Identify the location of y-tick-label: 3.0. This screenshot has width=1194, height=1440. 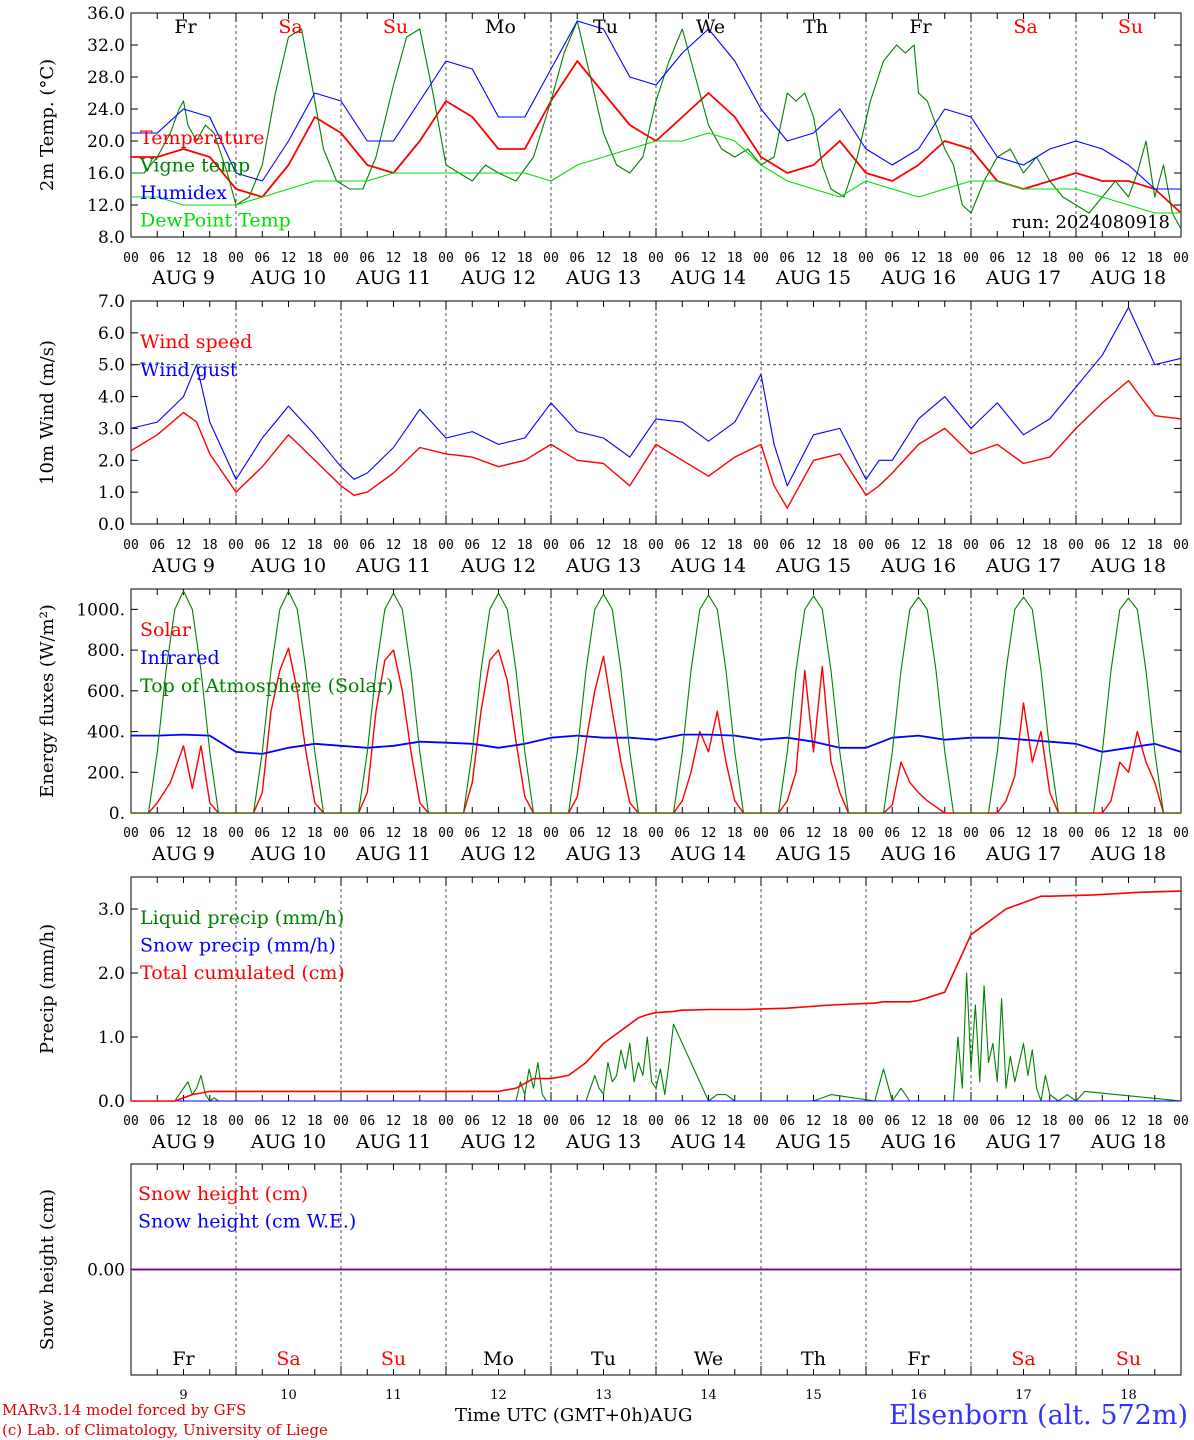
(111, 910).